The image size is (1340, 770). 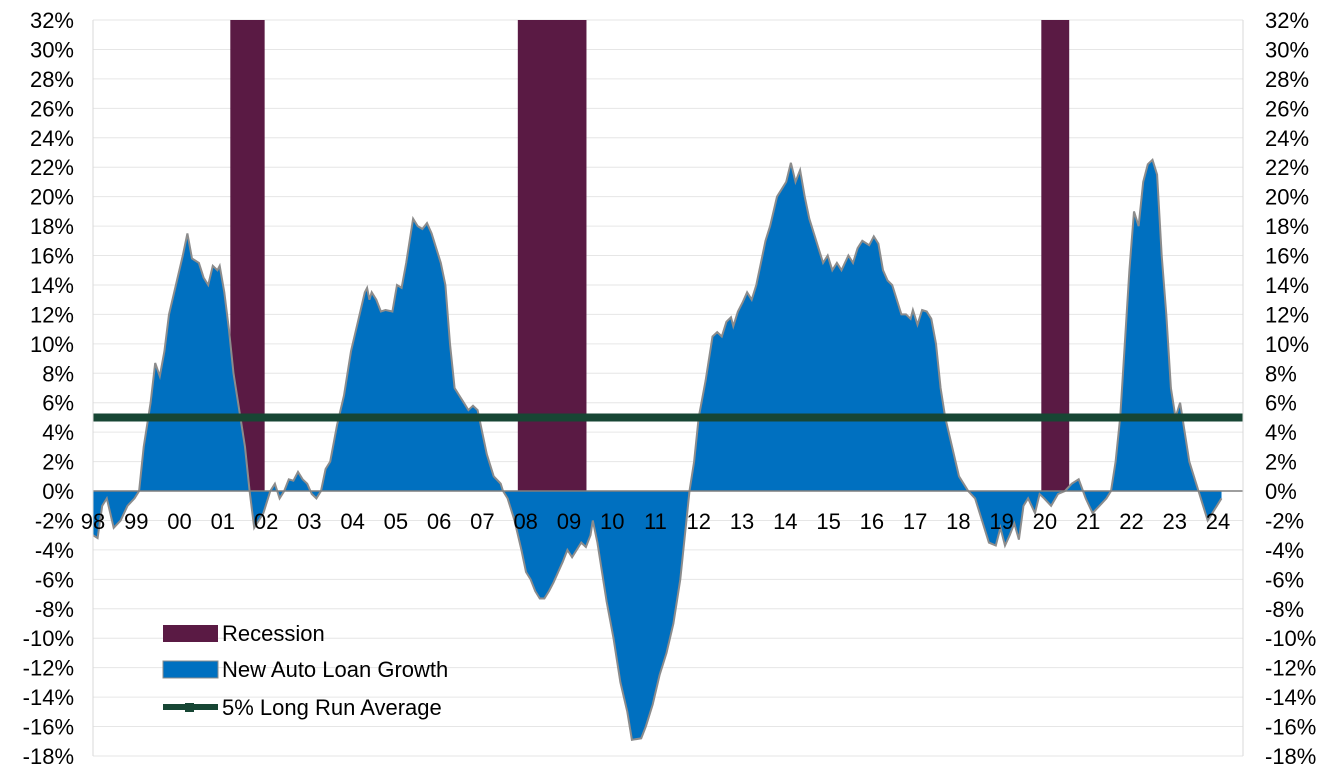 I want to click on legend-label-recession: Recession, so click(x=273, y=633).